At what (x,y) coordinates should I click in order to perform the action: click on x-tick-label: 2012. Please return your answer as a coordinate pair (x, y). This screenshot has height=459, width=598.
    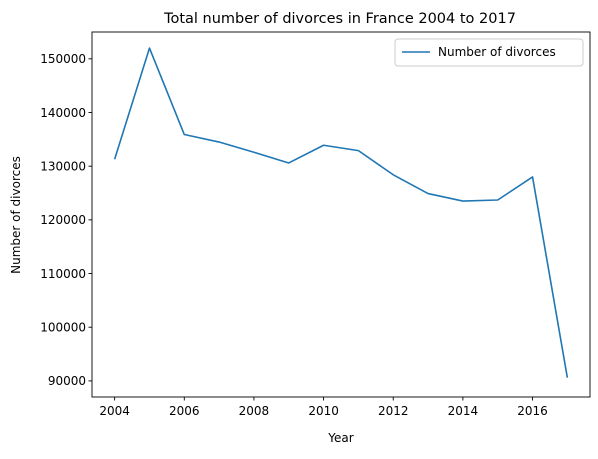
    Looking at the image, I should click on (393, 411).